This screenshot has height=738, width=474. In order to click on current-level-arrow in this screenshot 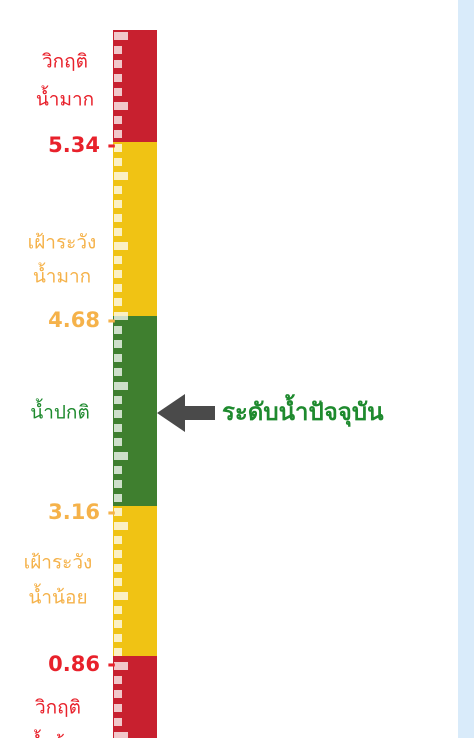, I will do `click(186, 413)`.